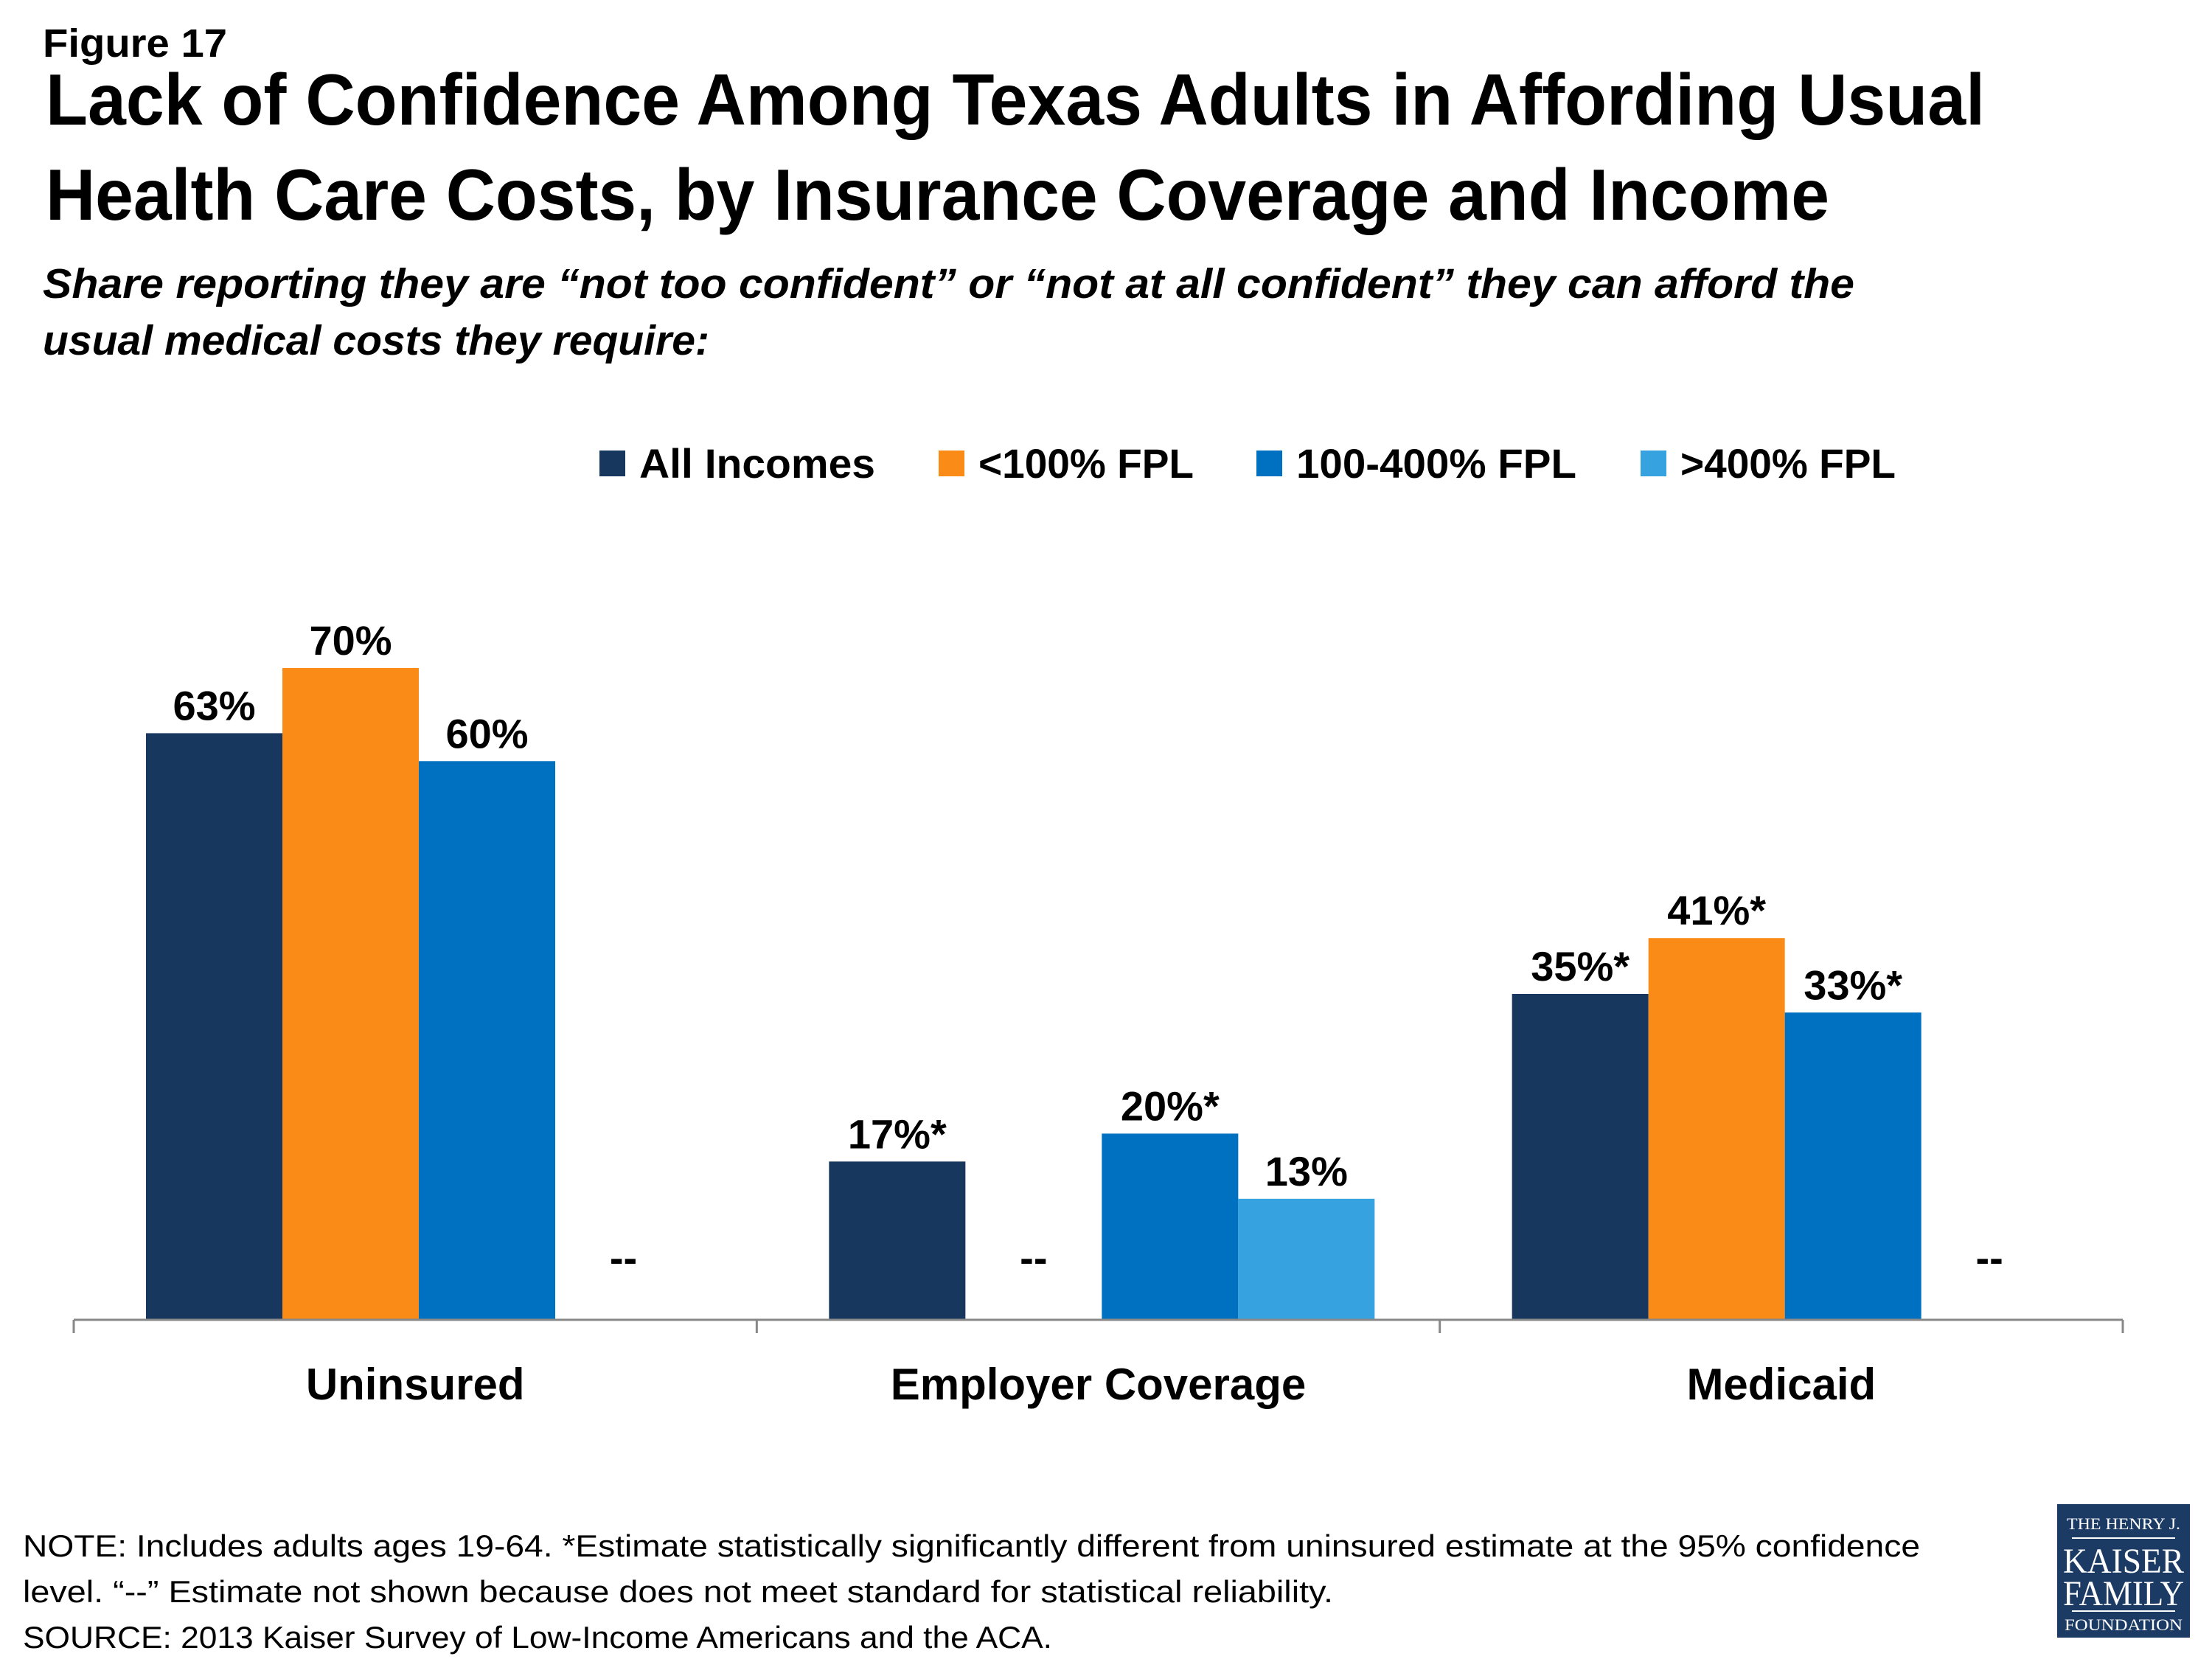  Describe the element at coordinates (1716, 910) in the screenshot. I see `data-label-medicaid-100-fpl: 41%*` at that location.